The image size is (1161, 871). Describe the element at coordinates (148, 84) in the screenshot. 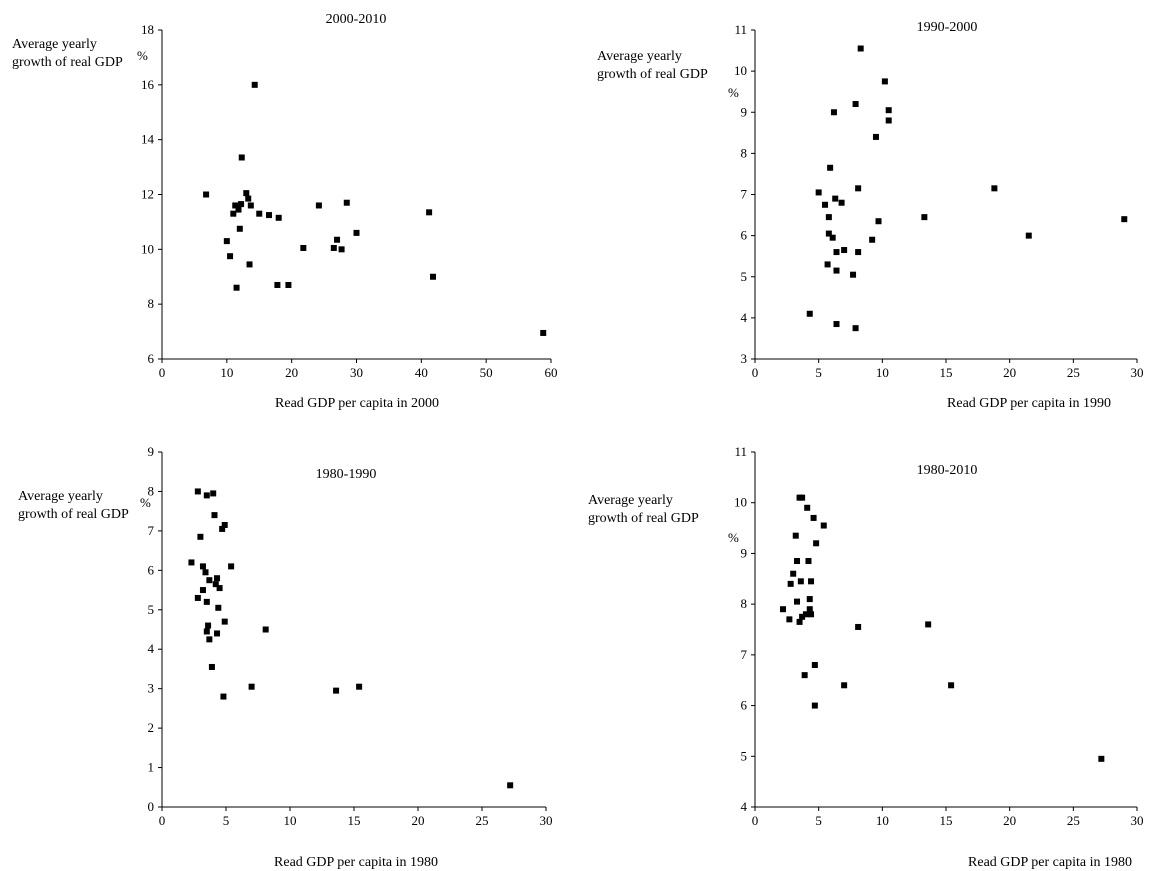

I see `y-tick-label: 16` at that location.